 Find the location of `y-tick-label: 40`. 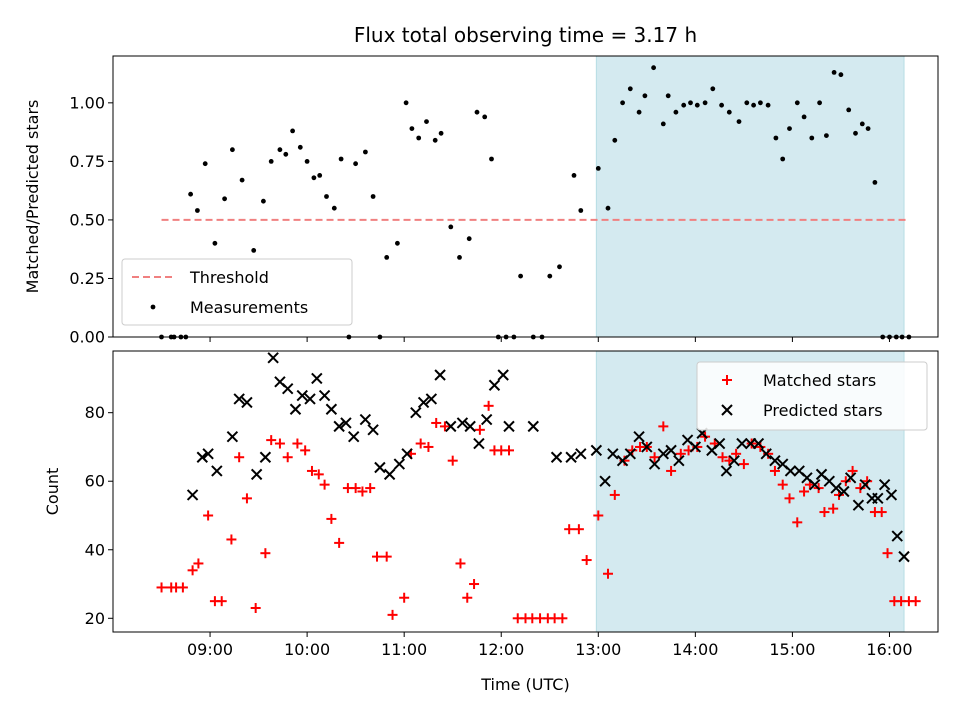

y-tick-label: 40 is located at coordinates (95, 549).